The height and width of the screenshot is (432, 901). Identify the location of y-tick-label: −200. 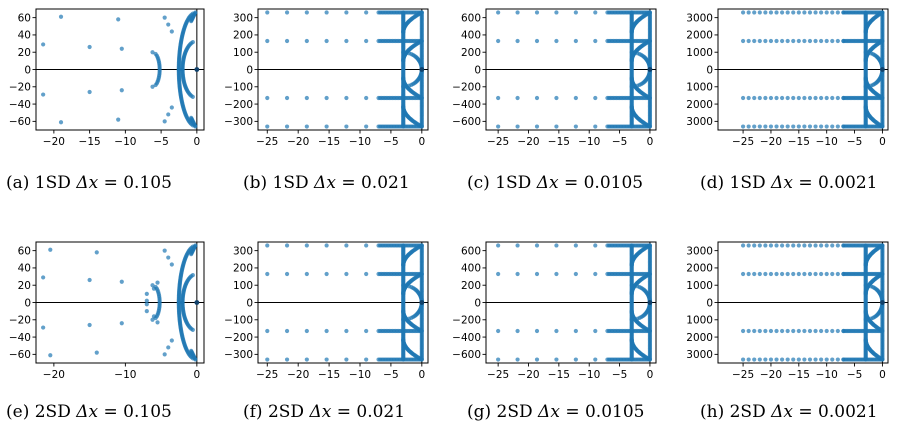
(466, 88).